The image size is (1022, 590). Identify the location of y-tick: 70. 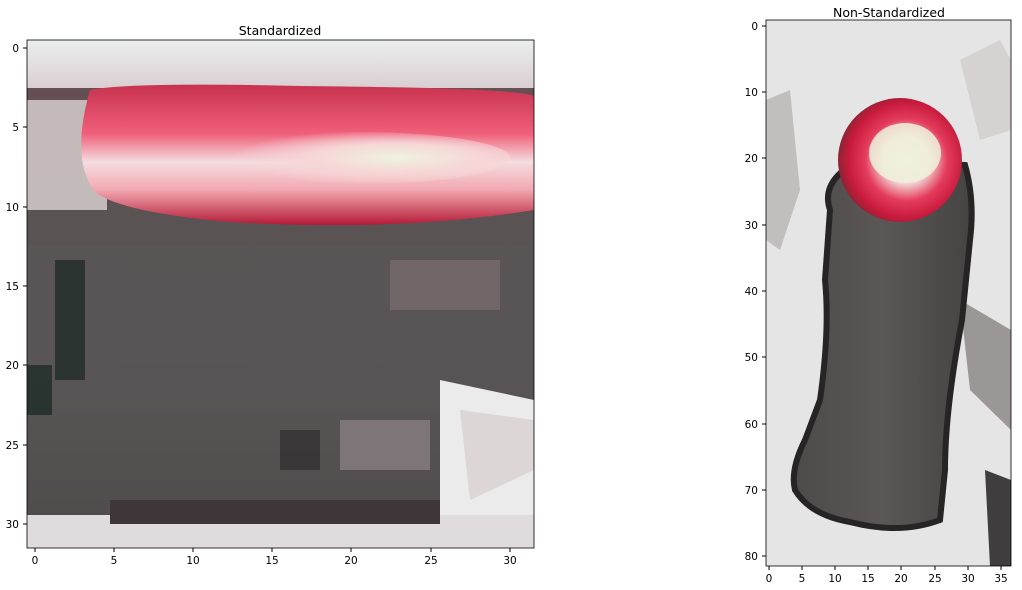
(755, 491).